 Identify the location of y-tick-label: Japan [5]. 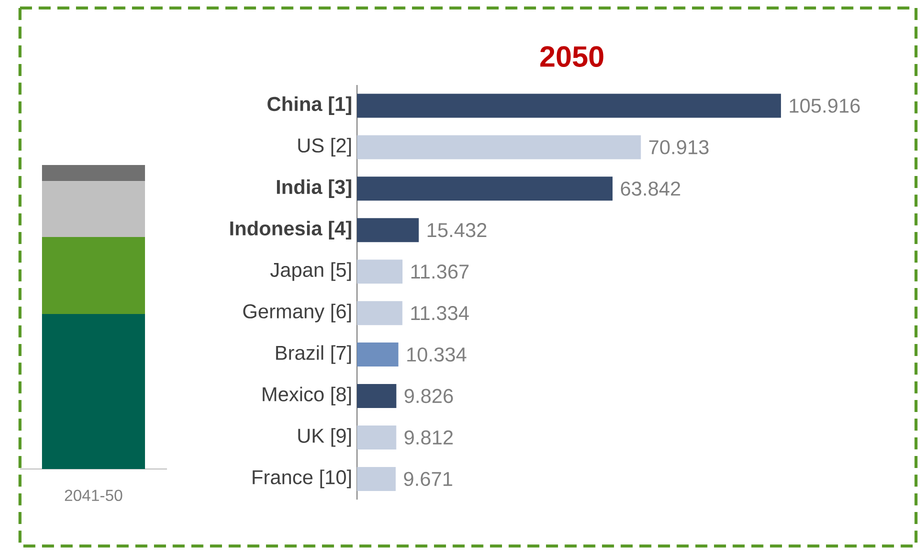
(310, 271).